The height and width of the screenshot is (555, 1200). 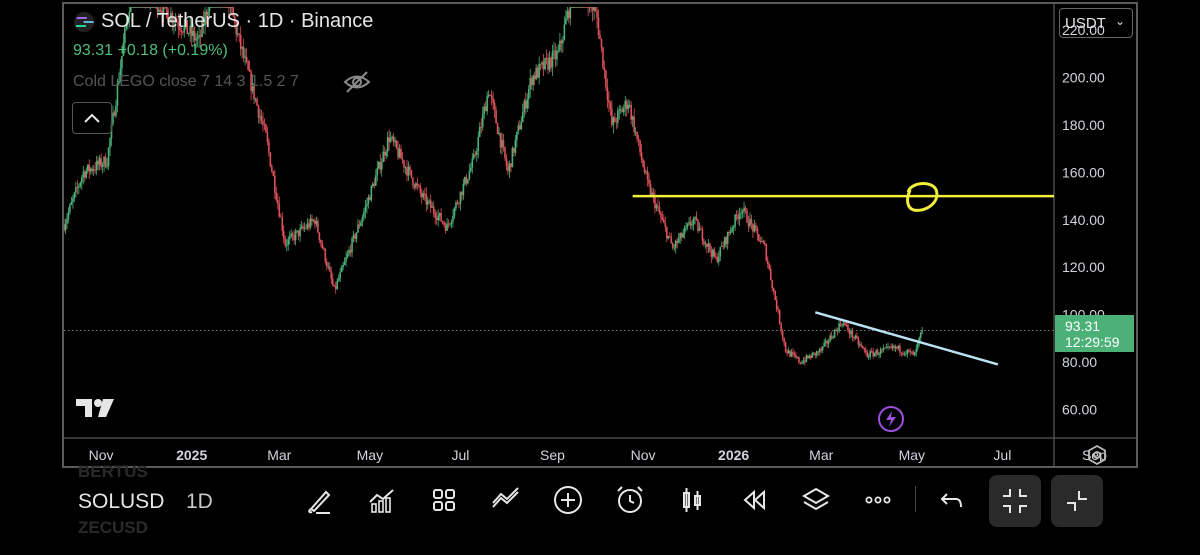 What do you see at coordinates (1096, 23) in the screenshot?
I see `currency-select: USDT ⌄` at bounding box center [1096, 23].